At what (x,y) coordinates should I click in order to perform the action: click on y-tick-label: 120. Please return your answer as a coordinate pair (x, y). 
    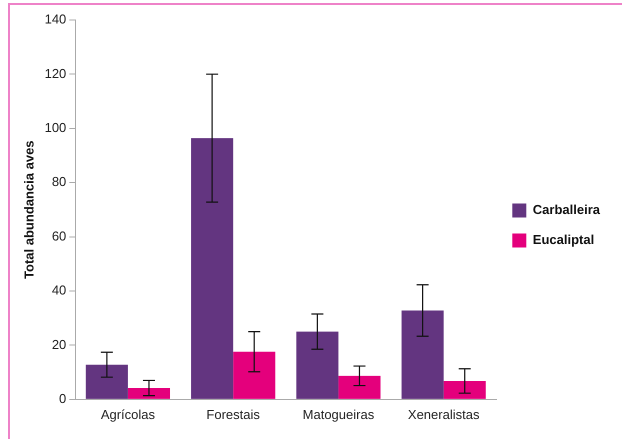
    Looking at the image, I should click on (55, 73).